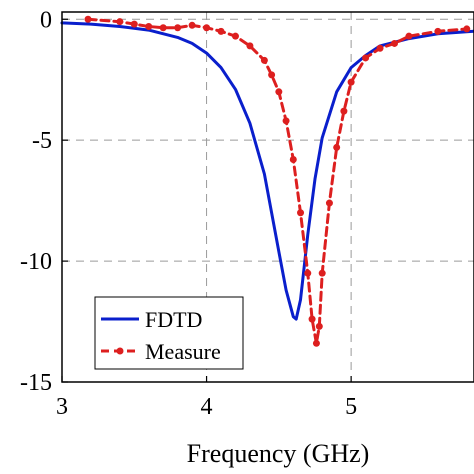 The height and width of the screenshot is (474, 474). Describe the element at coordinates (120, 351) in the screenshot. I see `legend-marker-measure` at that location.